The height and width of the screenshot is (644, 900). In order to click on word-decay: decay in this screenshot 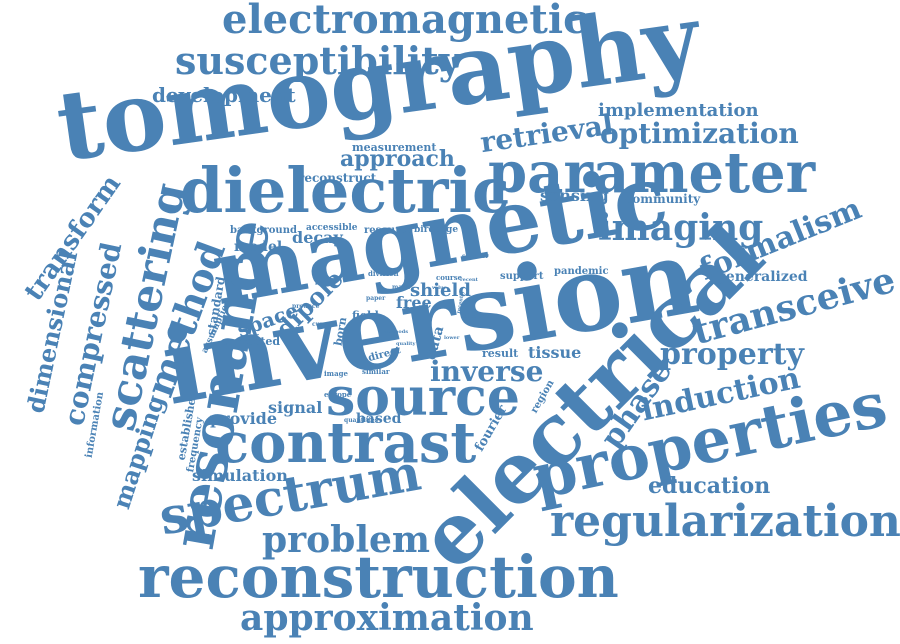, I will do `click(317, 237)`.